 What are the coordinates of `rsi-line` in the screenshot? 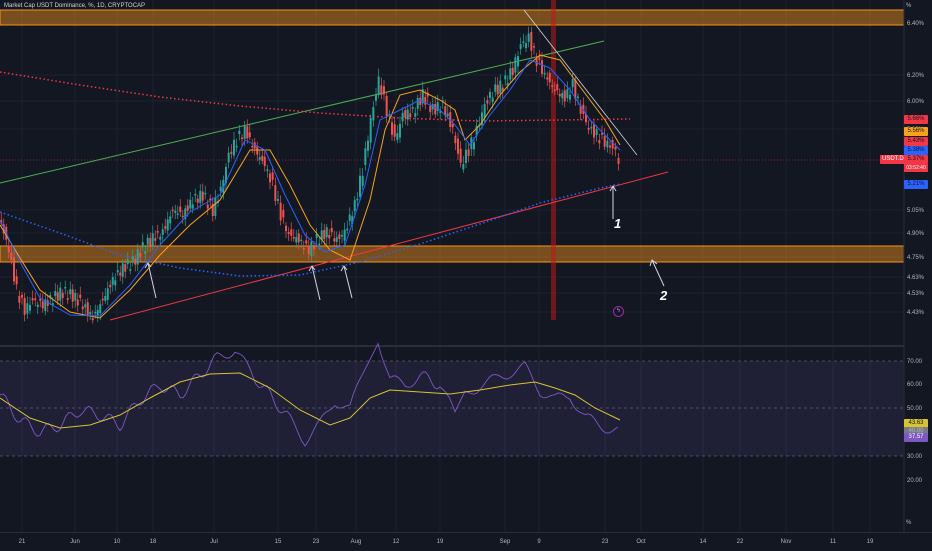 It's located at (309, 394).